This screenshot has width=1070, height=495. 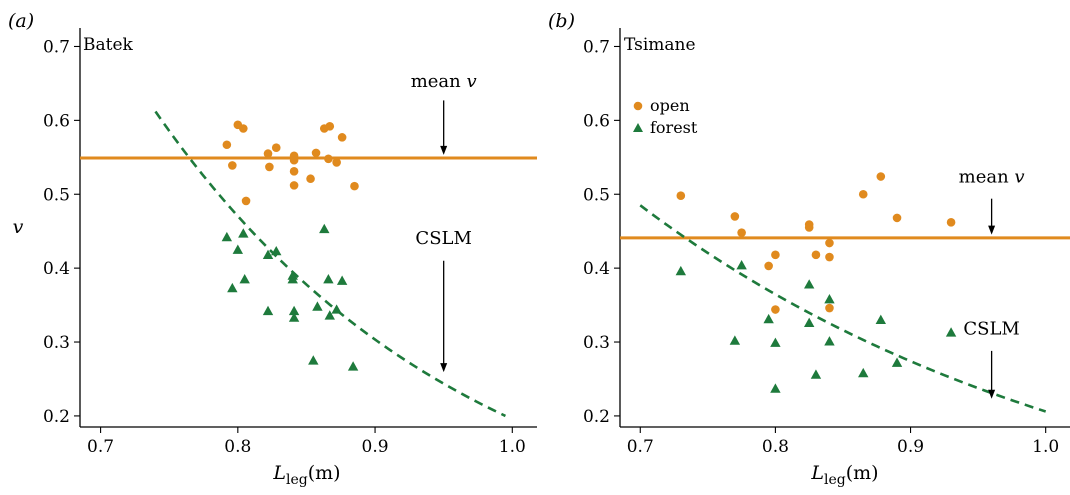 I want to click on panel-b-mean-v-annotation-text: mean, so click(x=987, y=176).